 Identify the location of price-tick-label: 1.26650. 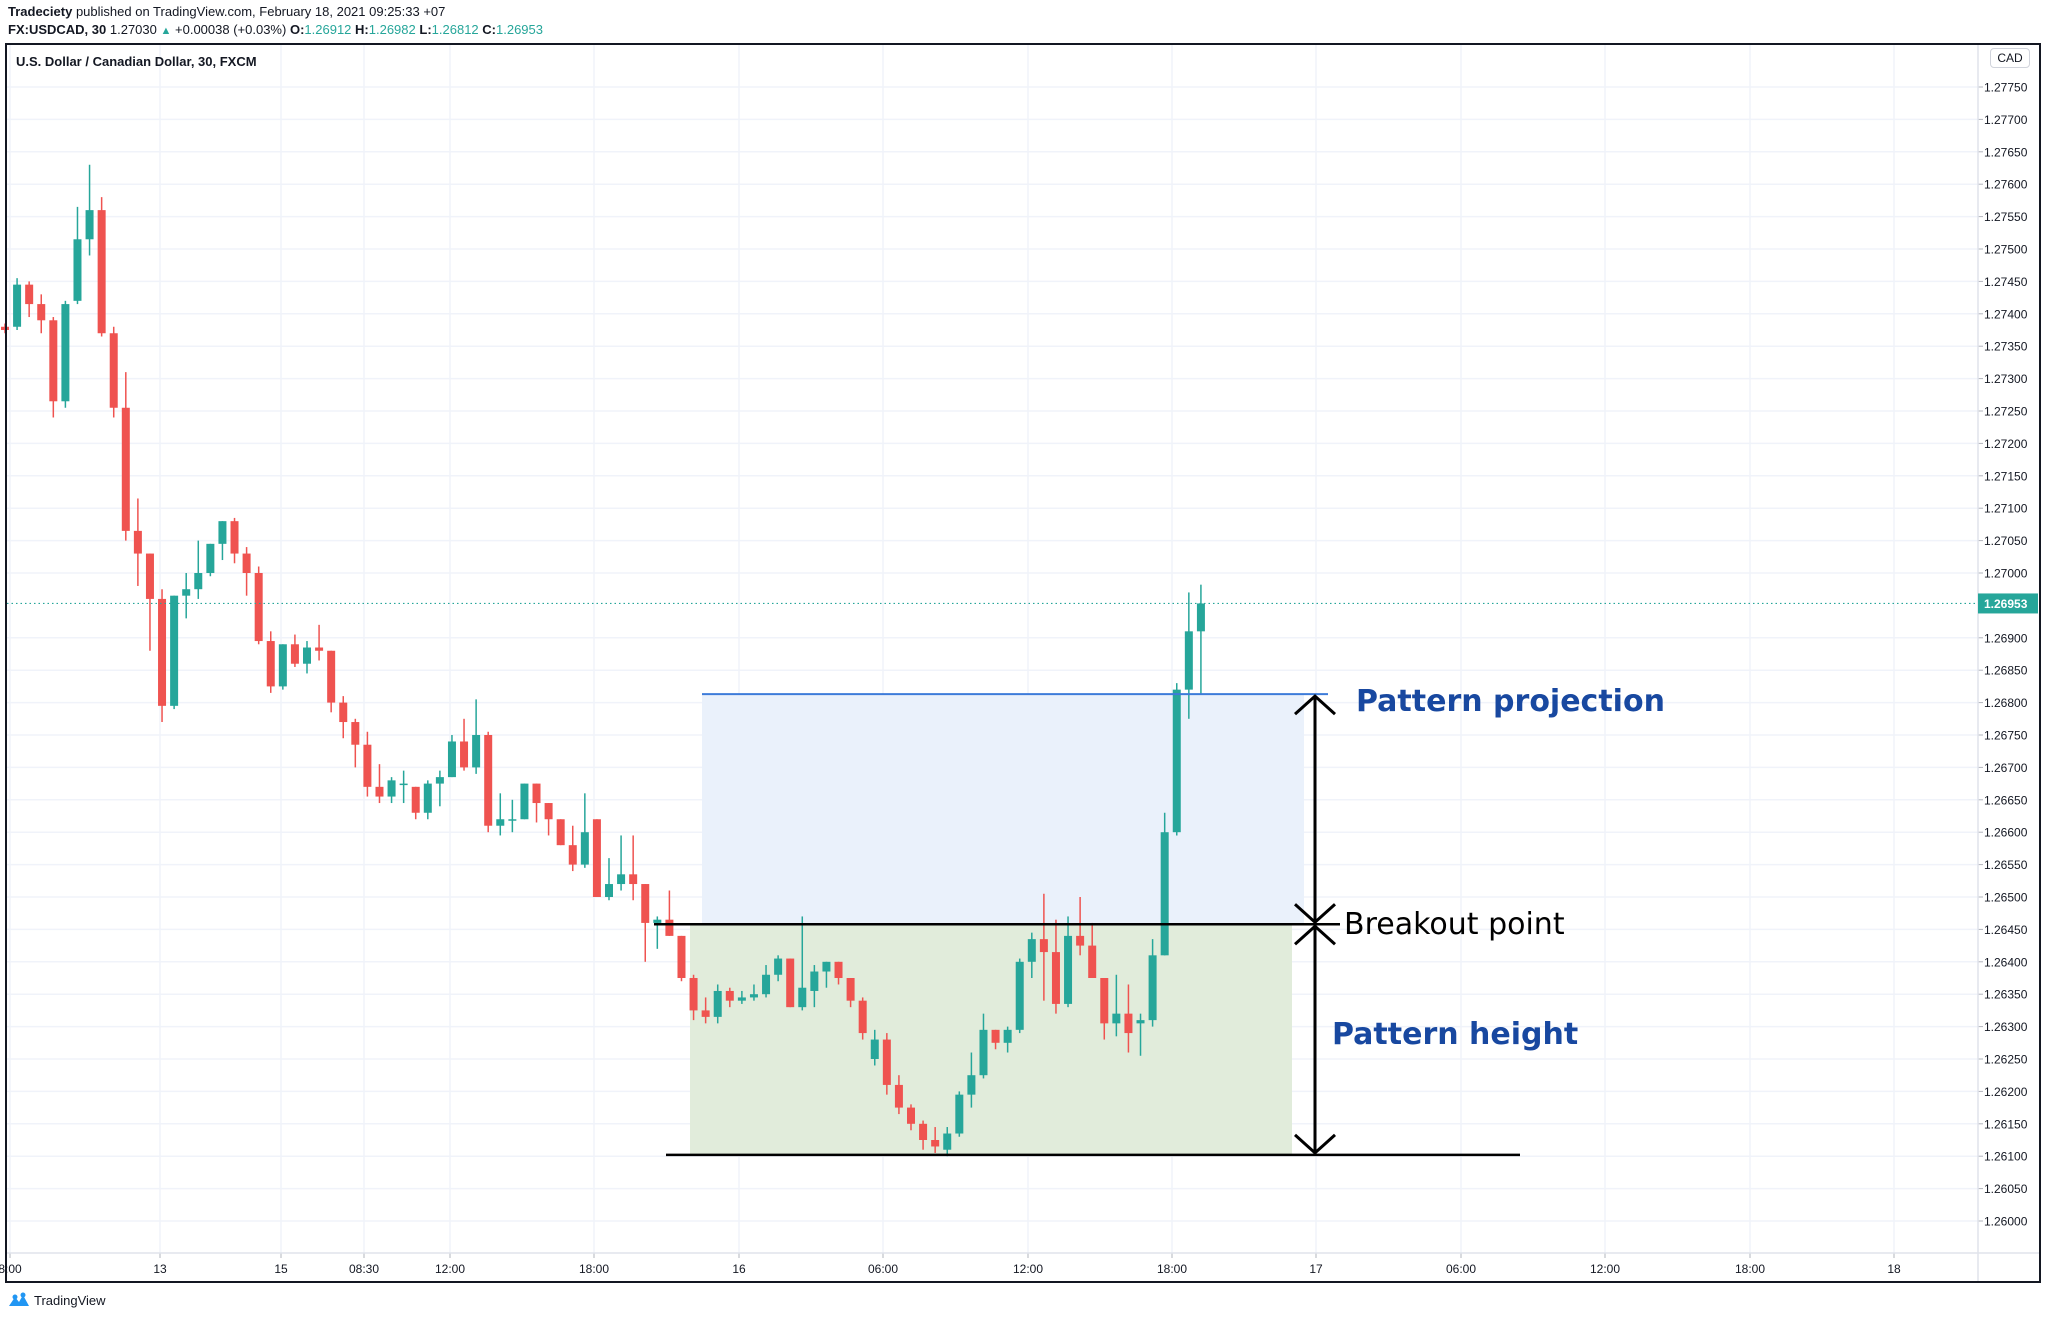
(2006, 800).